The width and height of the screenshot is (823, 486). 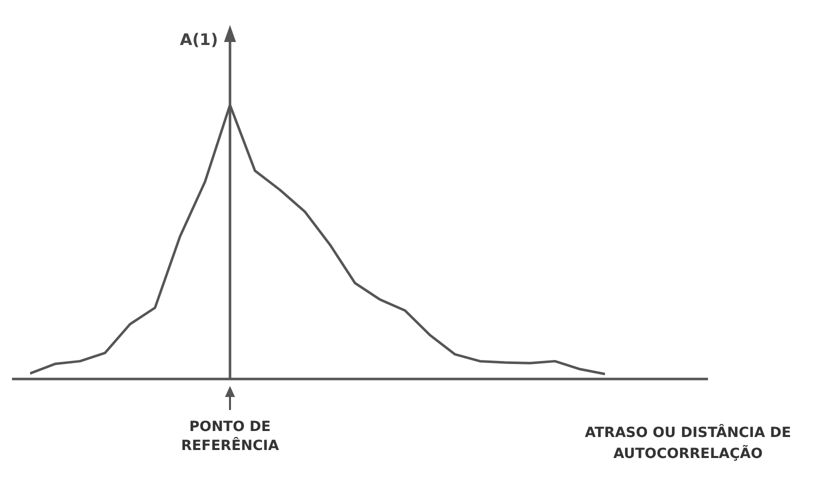 I want to click on y-axis-title: A(1), so click(x=198, y=39).